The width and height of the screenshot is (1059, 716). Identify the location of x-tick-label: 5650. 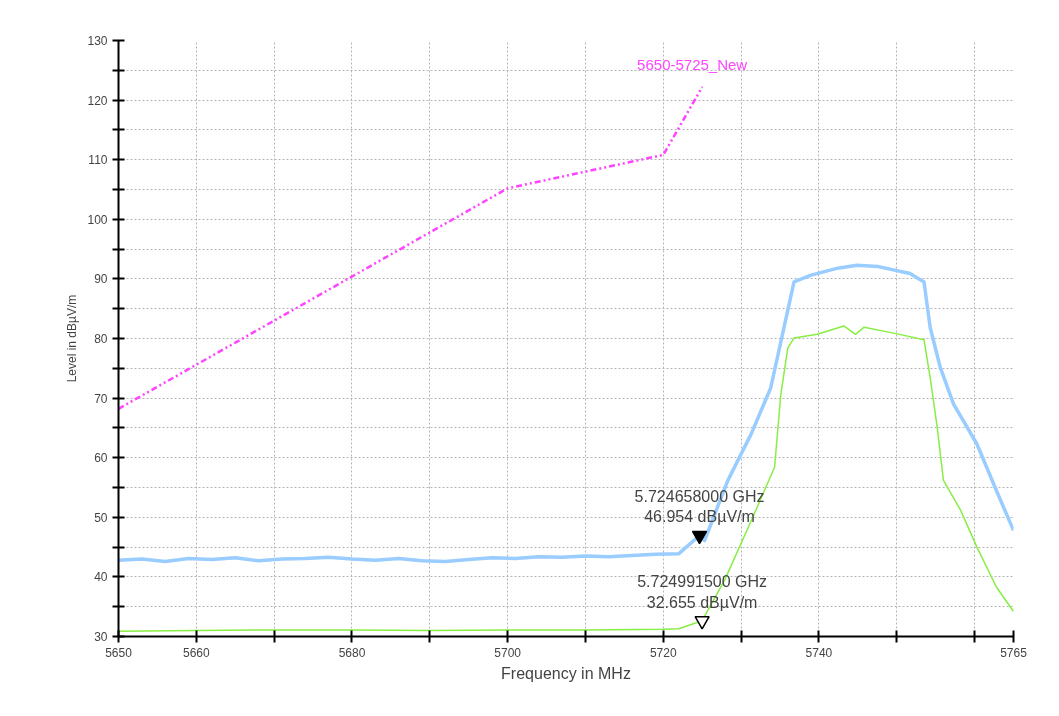
(119, 652).